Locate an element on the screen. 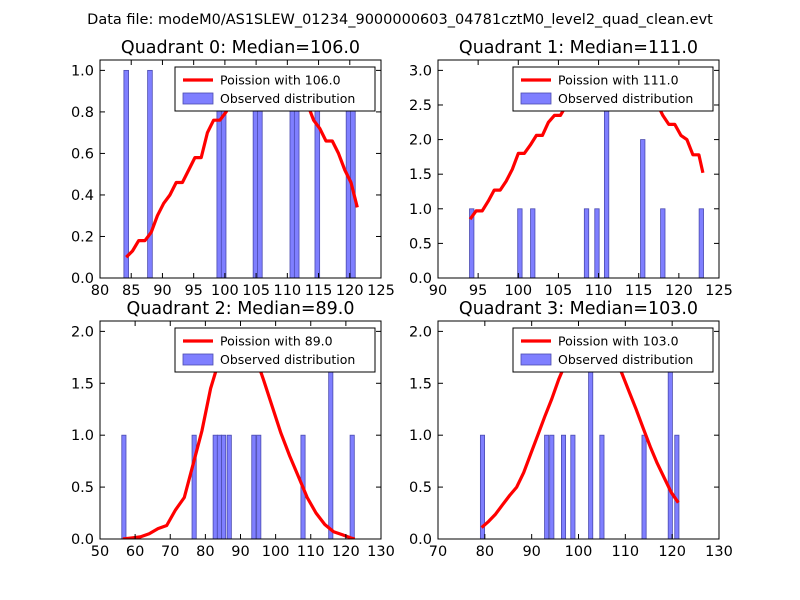  legend-line-label: Poission with 111.0 is located at coordinates (618, 80).